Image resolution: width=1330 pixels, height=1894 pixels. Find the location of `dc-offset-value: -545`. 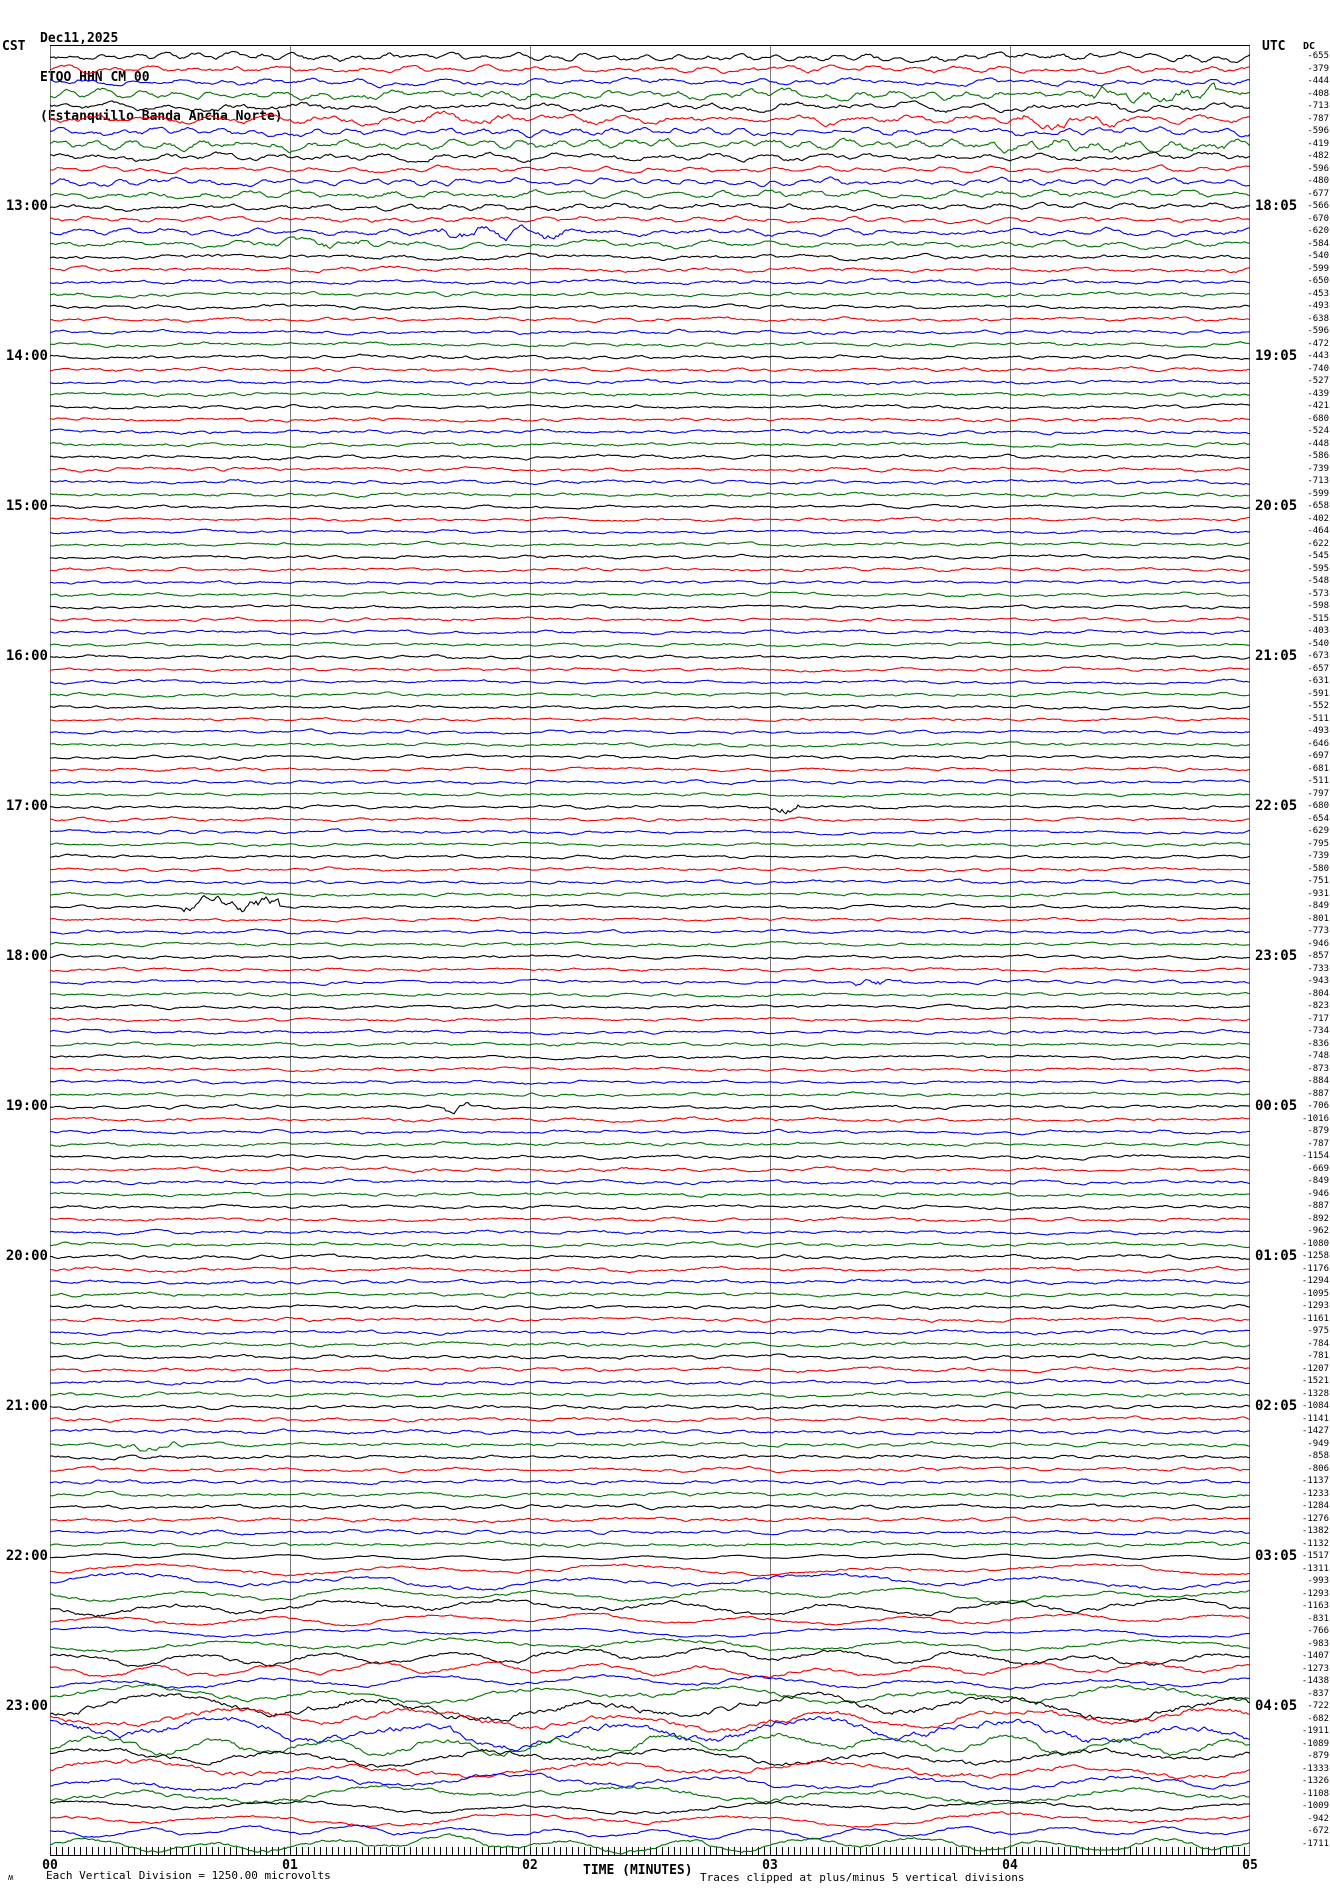

dc-offset-value: -545 is located at coordinates (1318, 556).